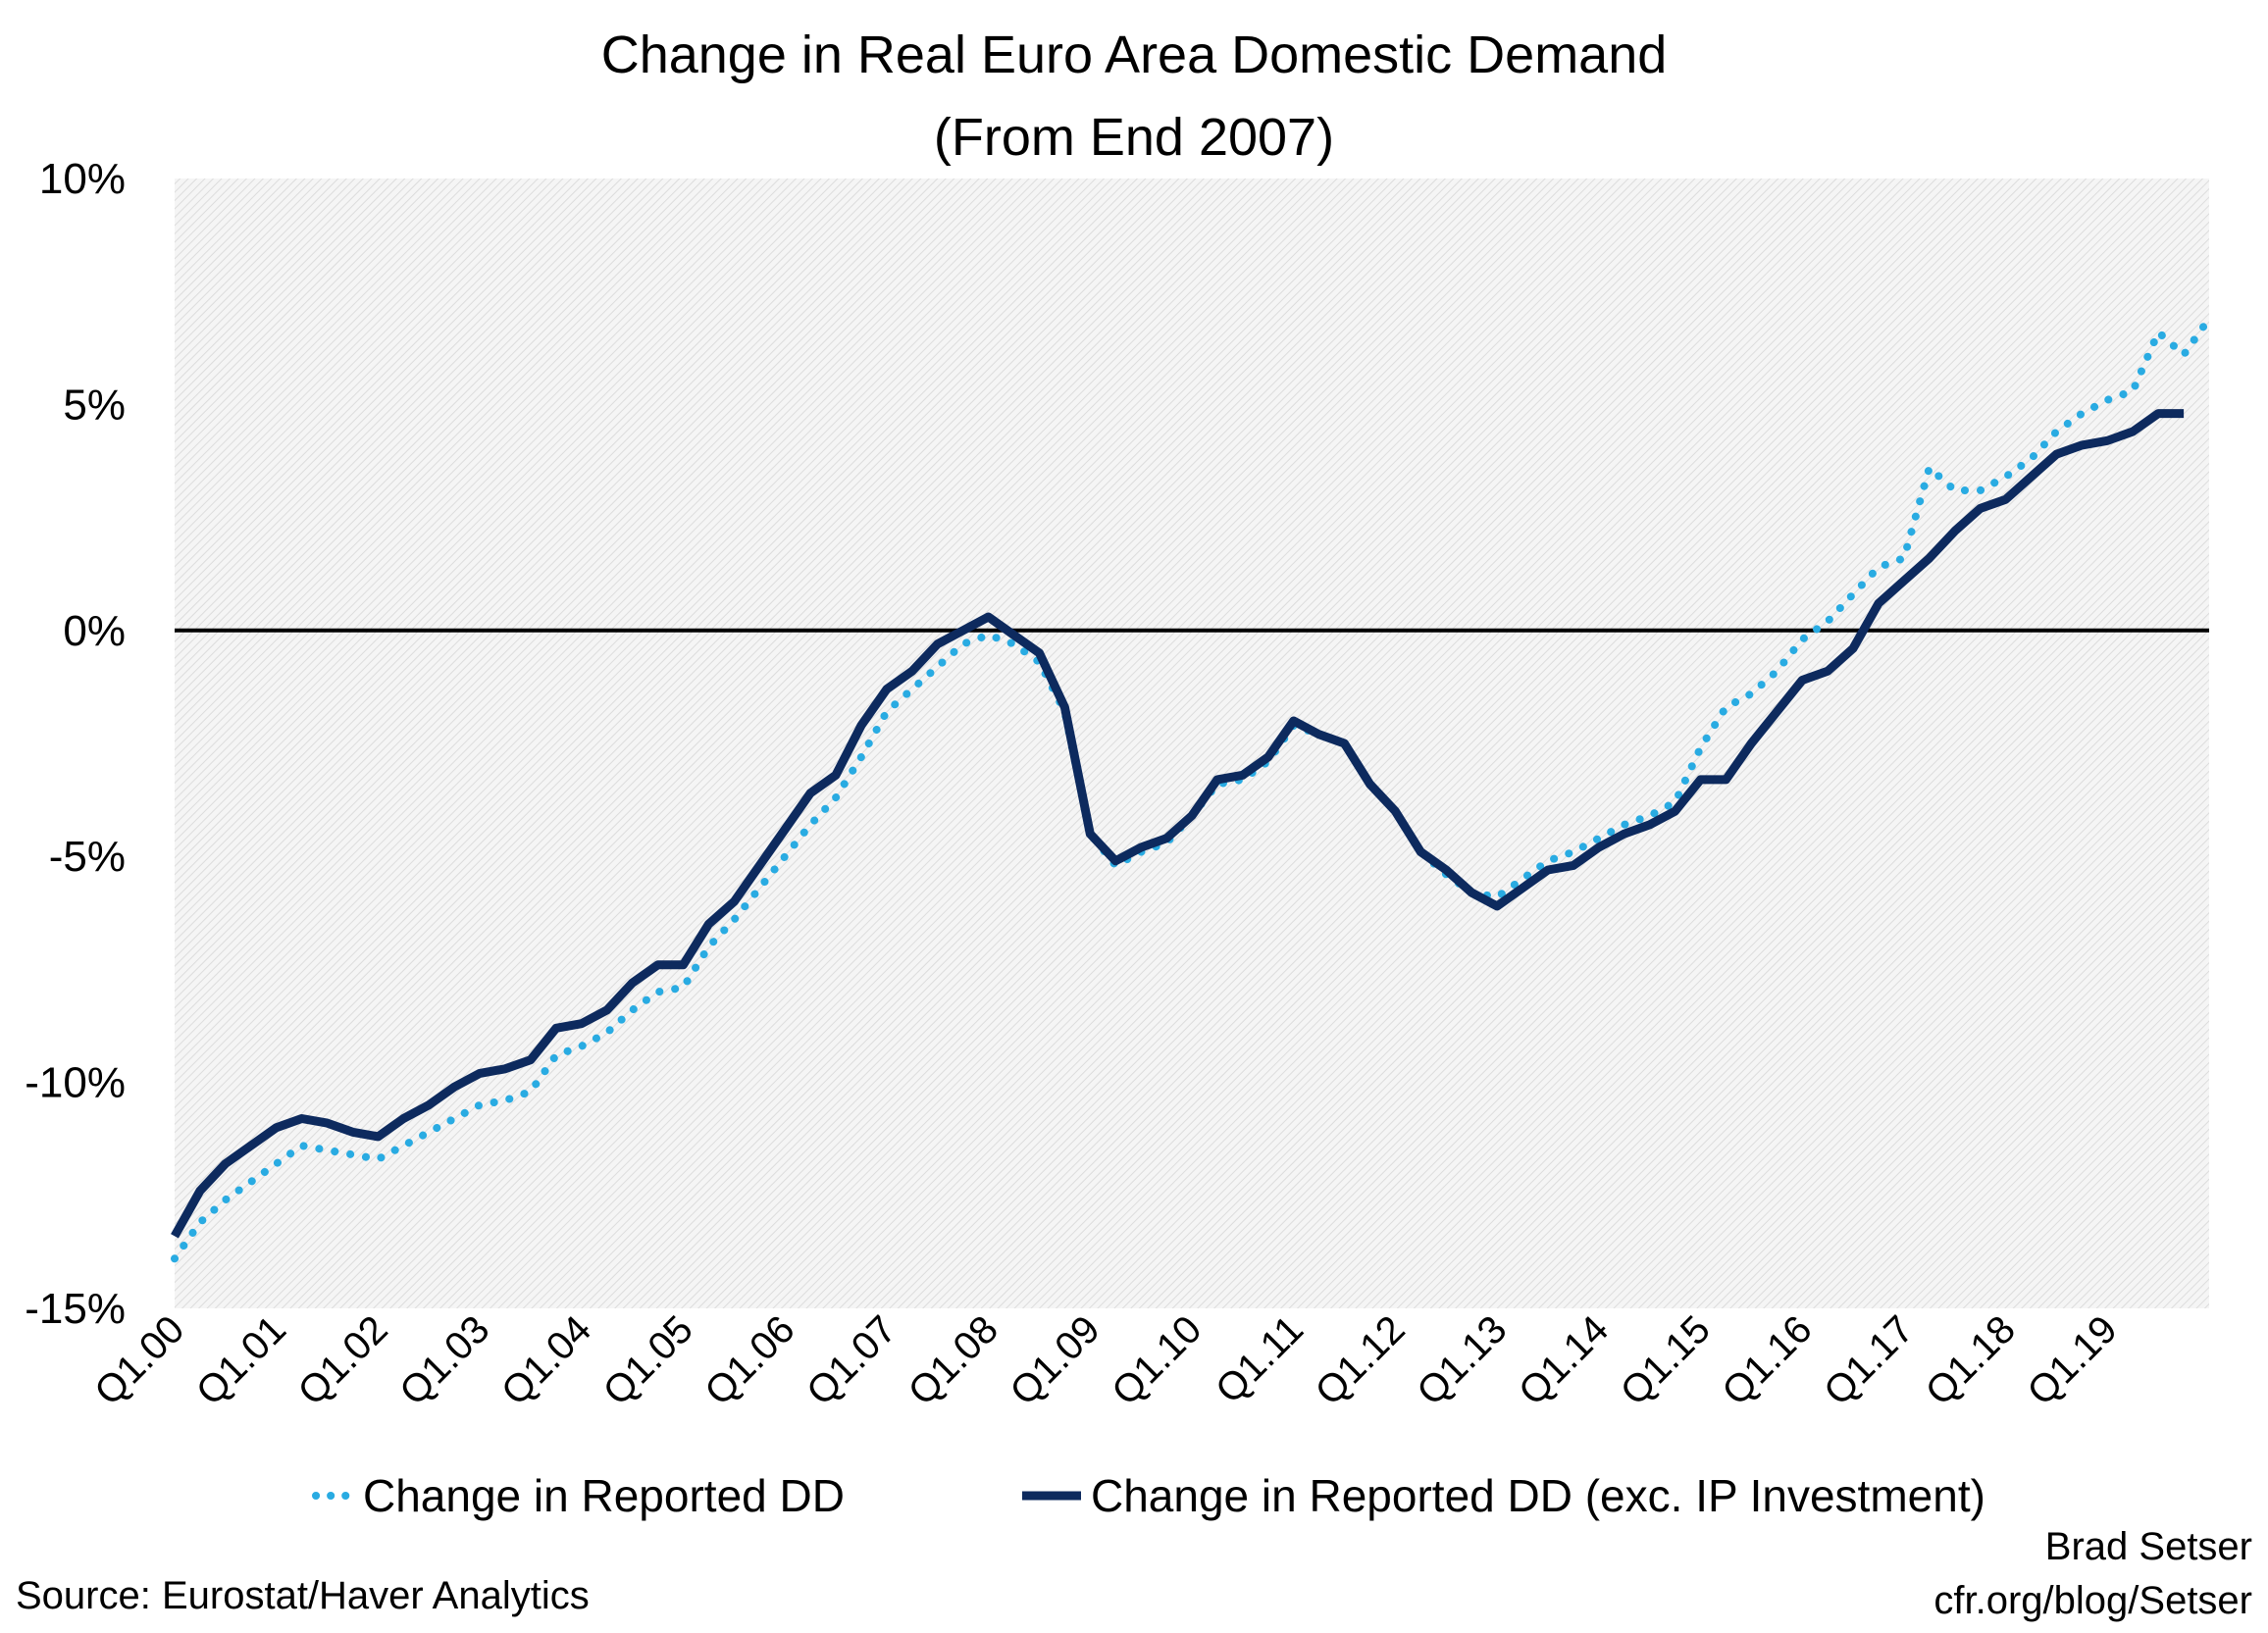 The width and height of the screenshot is (2268, 1633). I want to click on x-tick-label: Q1.07, so click(852, 1360).